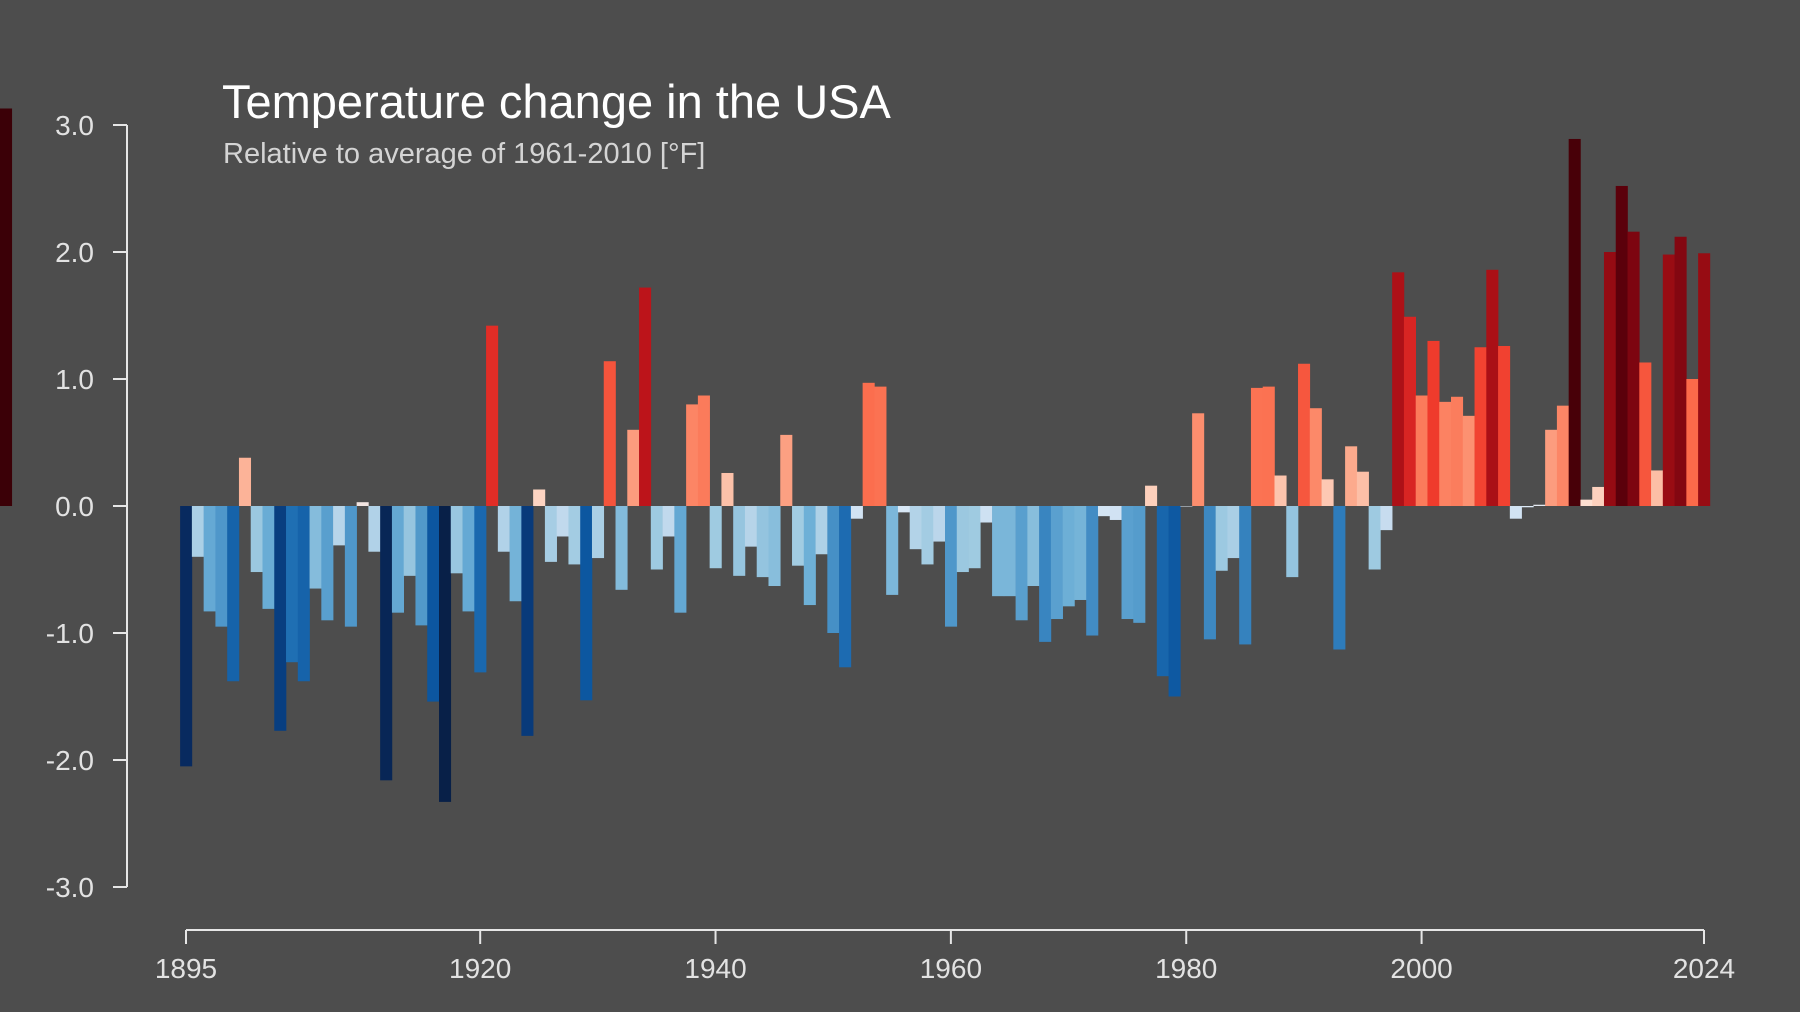 The width and height of the screenshot is (1800, 1012). Describe the element at coordinates (1574, 322) in the screenshot. I see `bar-2013` at that location.